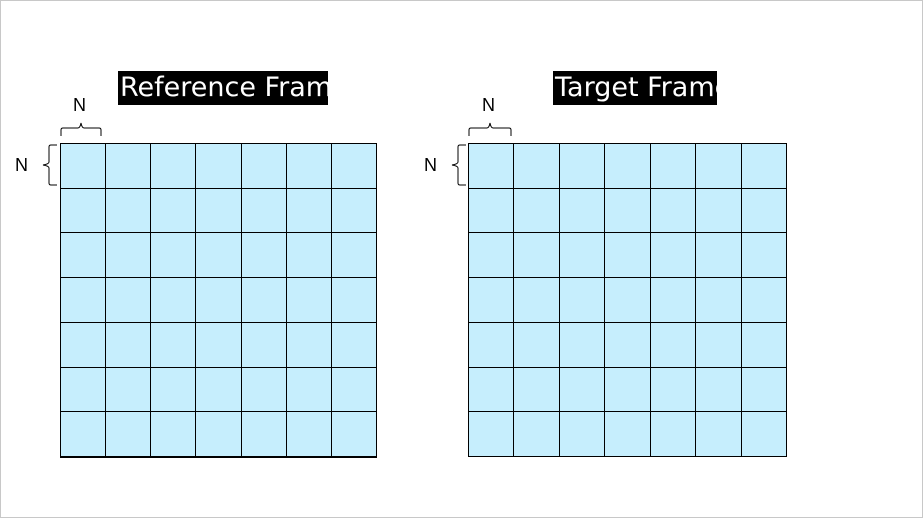 This screenshot has width=923, height=518. I want to click on reference-frame-title: Reference Frame, so click(233, 88).